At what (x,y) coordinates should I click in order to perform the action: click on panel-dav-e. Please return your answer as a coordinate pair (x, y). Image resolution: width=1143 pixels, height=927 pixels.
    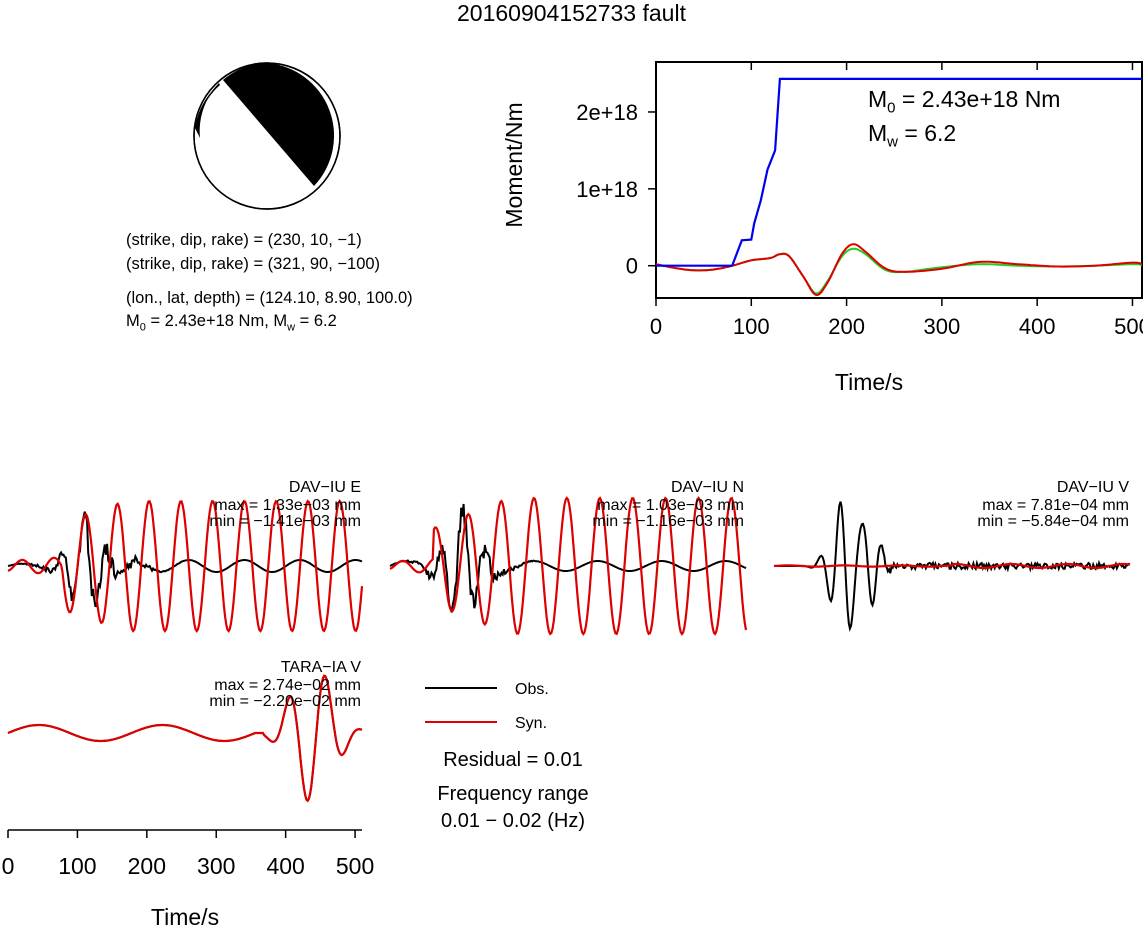
    Looking at the image, I should click on (185, 566).